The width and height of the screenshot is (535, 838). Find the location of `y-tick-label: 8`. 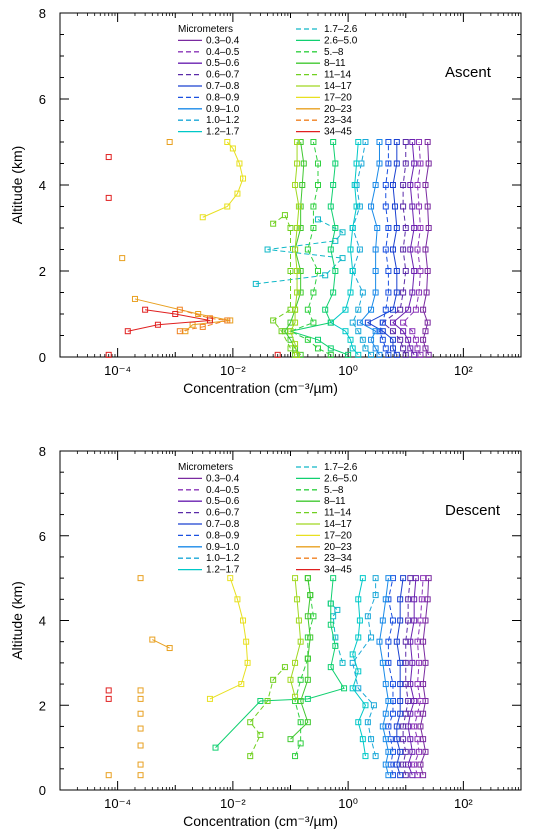

y-tick-label: 8 is located at coordinates (42, 451).